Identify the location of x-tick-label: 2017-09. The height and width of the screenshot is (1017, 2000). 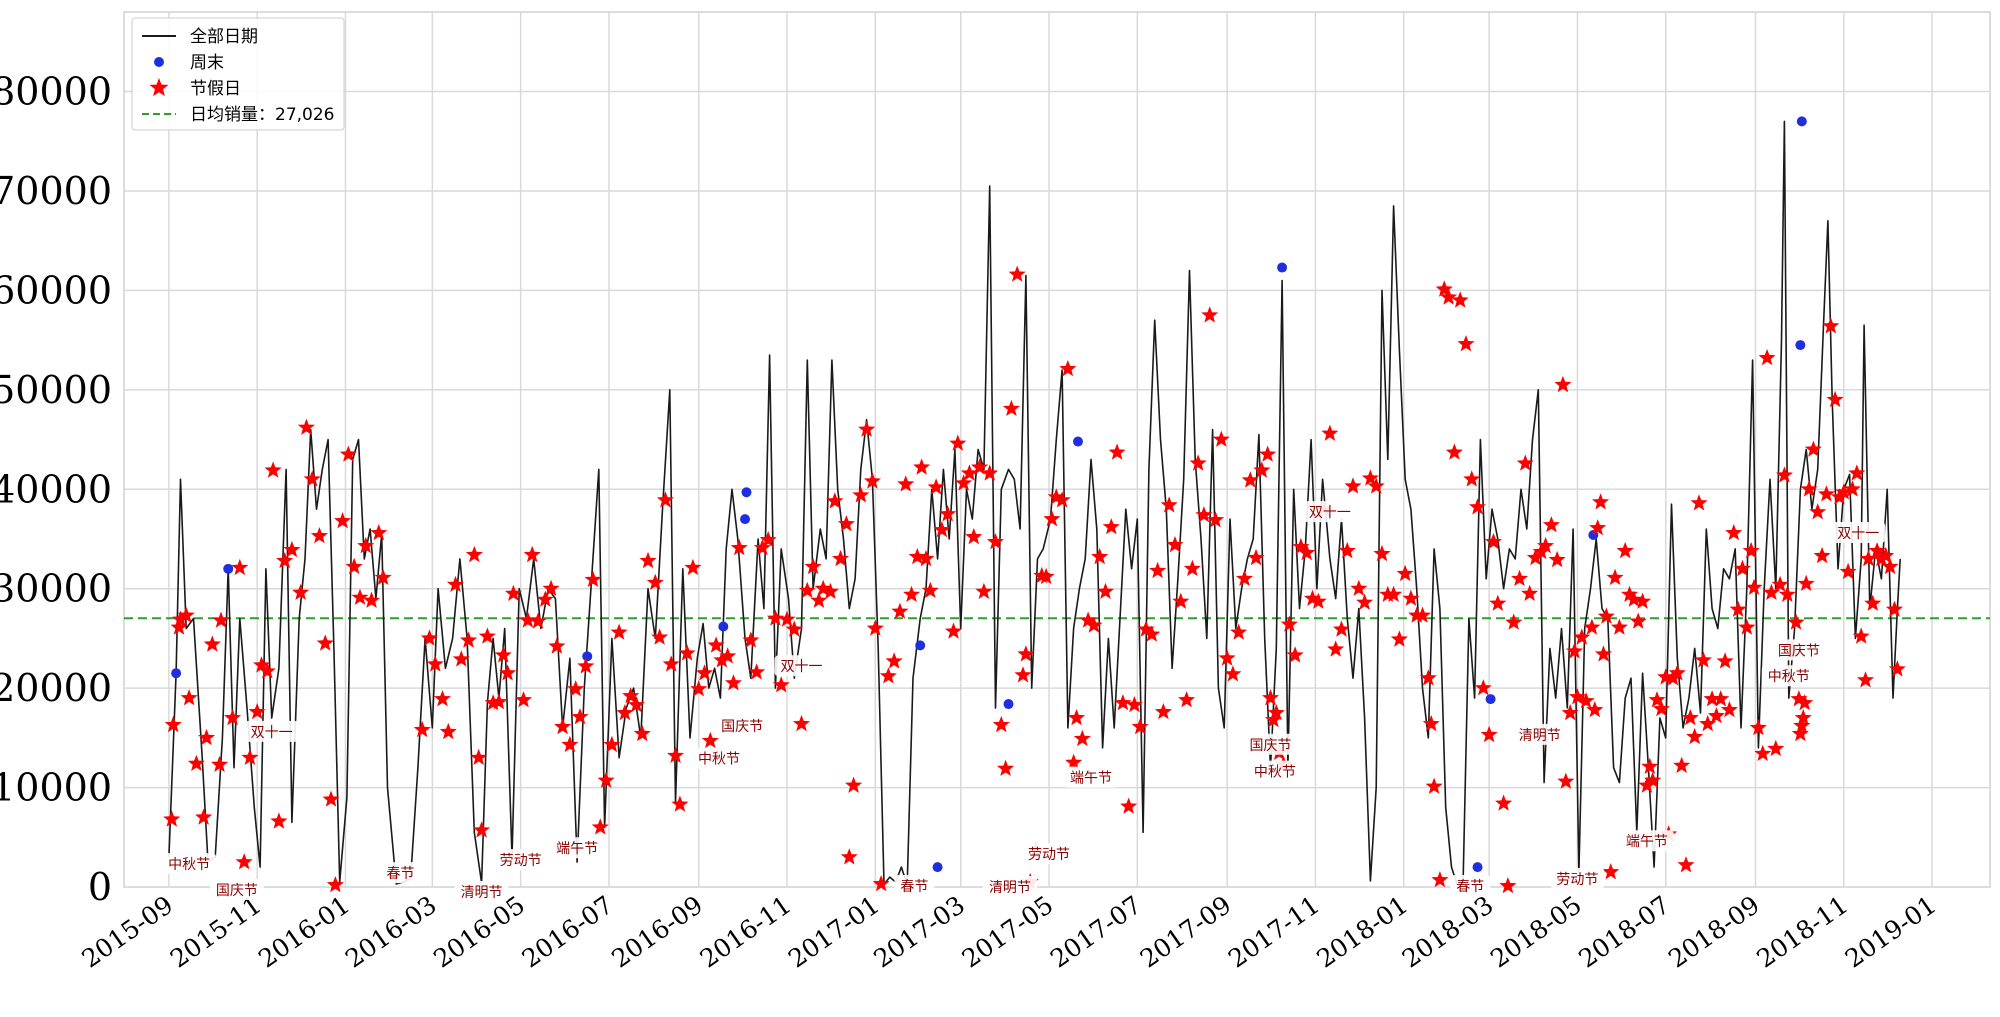
(1186, 931).